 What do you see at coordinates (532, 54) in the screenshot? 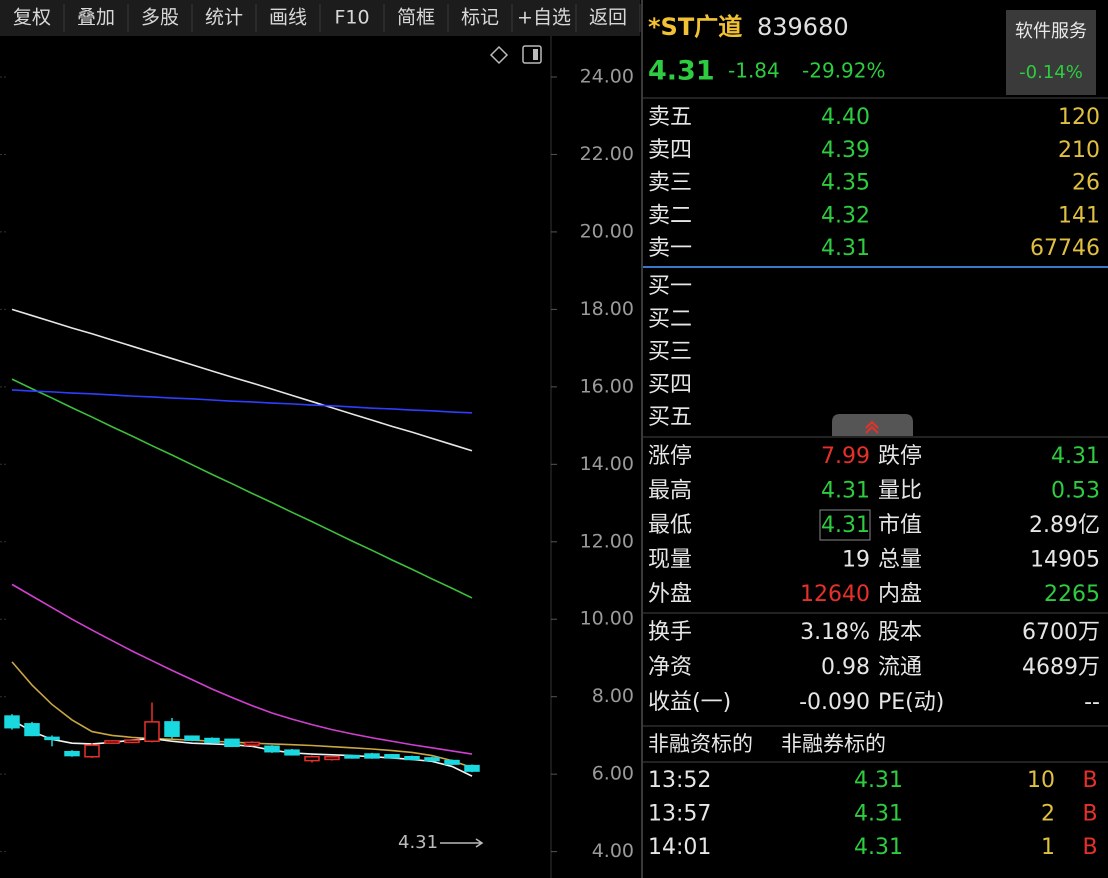
I see `panel-icon` at bounding box center [532, 54].